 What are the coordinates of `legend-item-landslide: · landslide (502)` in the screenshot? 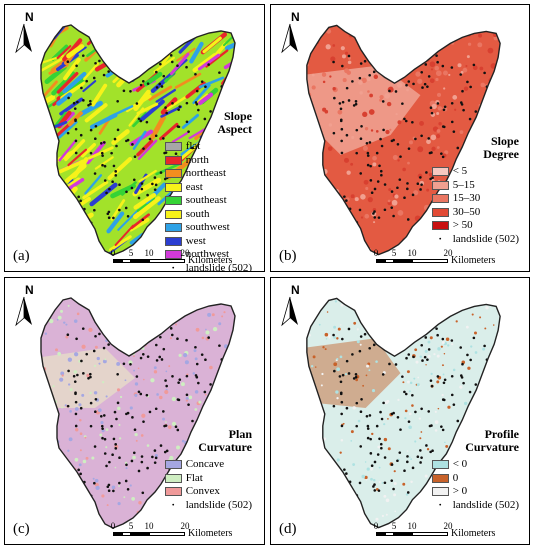 It's located at (475, 240).